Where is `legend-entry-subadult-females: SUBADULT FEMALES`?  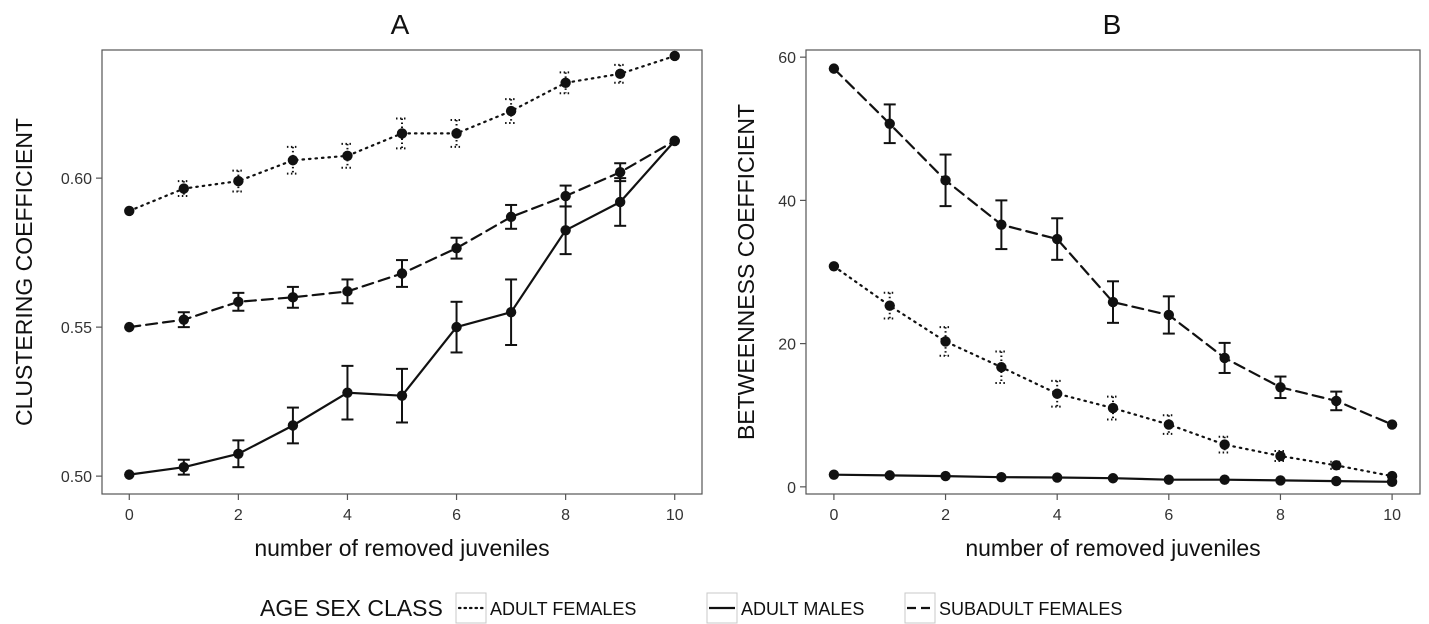
legend-entry-subadult-females: SUBADULT FEMALES is located at coordinates (1013, 608).